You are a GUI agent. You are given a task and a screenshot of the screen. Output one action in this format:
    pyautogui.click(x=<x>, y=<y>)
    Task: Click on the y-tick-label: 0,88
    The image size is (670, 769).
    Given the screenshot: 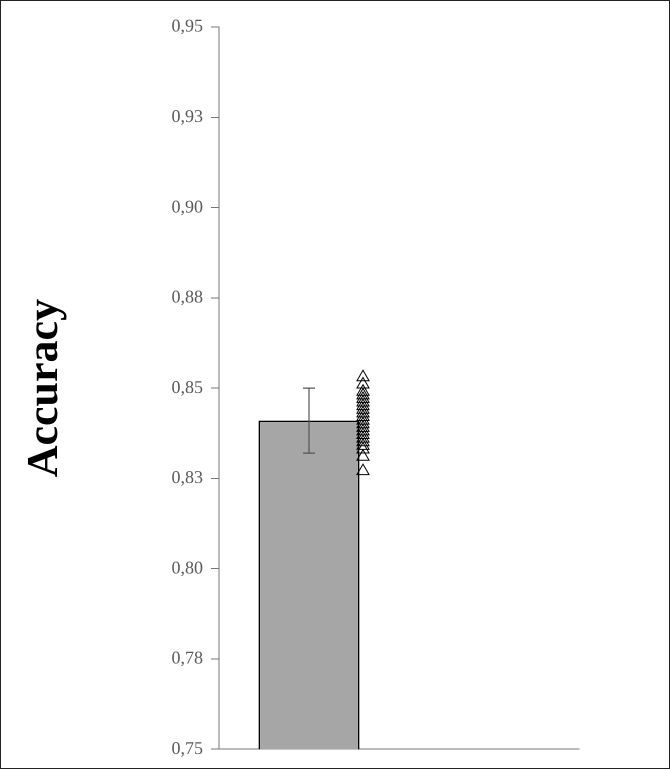 What is the action you would take?
    pyautogui.click(x=187, y=296)
    